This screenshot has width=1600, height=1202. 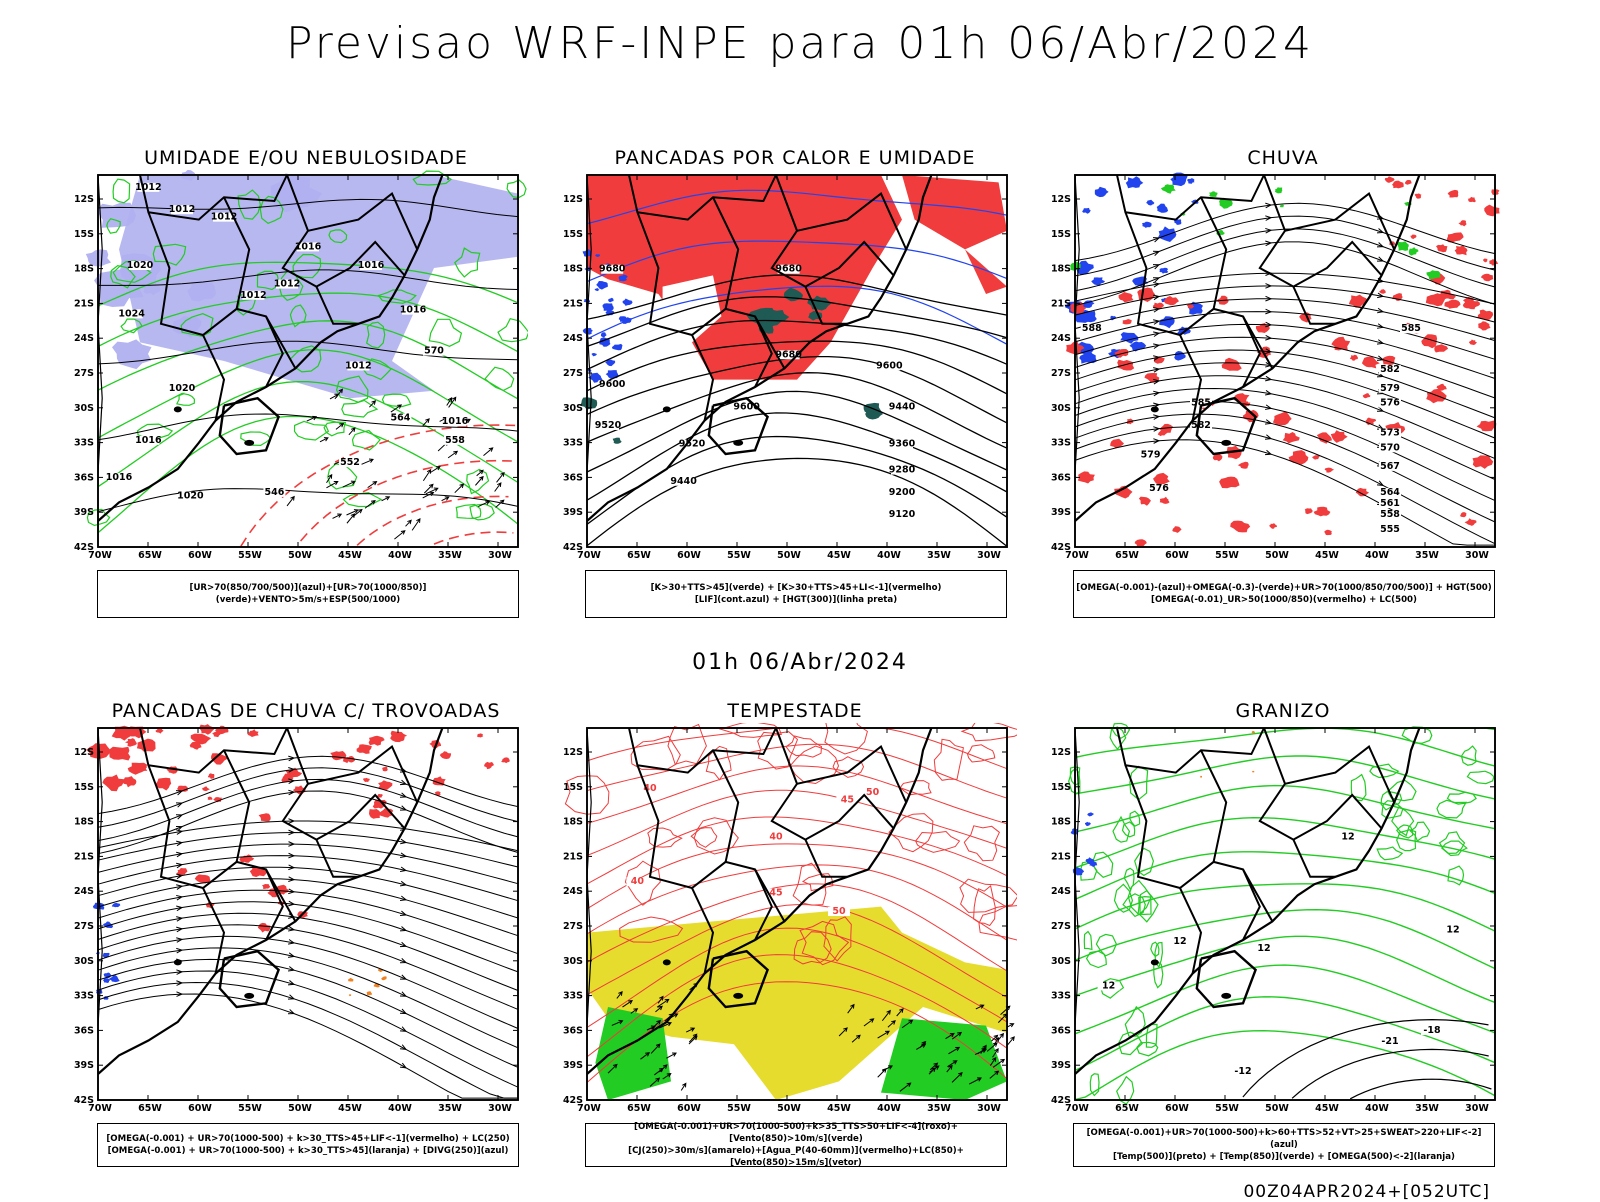 What do you see at coordinates (797, 261) in the screenshot?
I see `lifted-index-contour` at bounding box center [797, 261].